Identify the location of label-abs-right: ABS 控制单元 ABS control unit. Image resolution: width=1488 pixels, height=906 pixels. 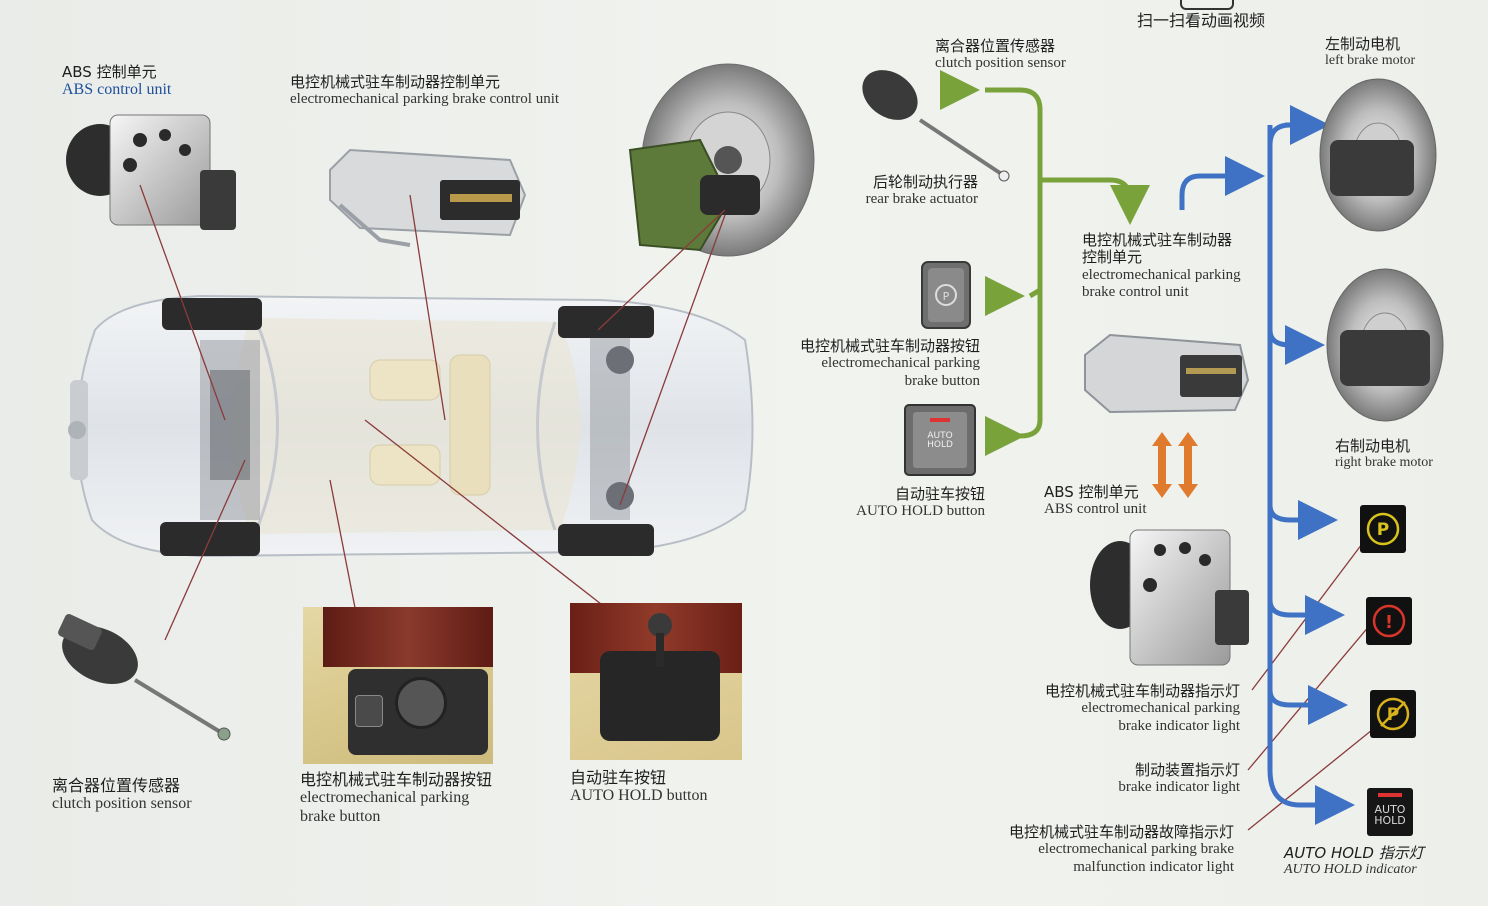
(1095, 500).